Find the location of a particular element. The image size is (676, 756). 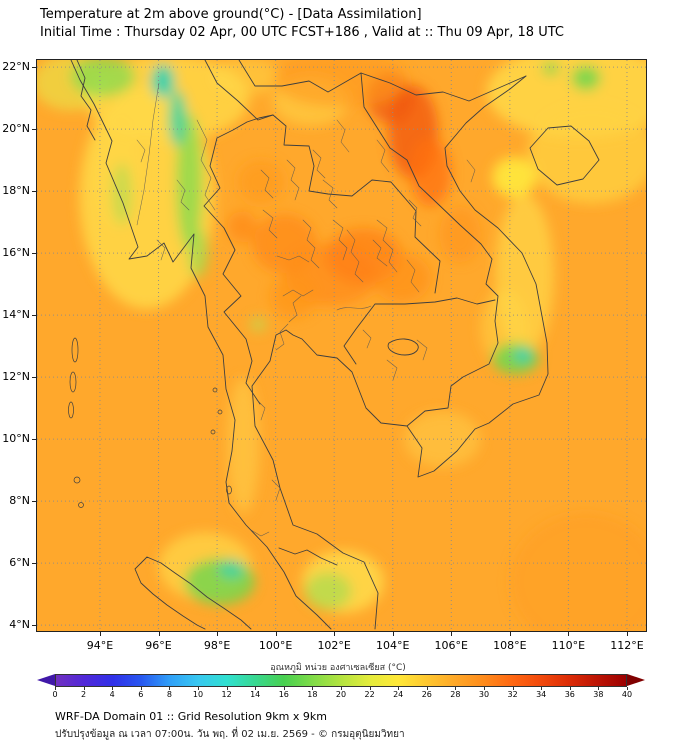

colorbar-tick-label: 4 is located at coordinates (112, 694).